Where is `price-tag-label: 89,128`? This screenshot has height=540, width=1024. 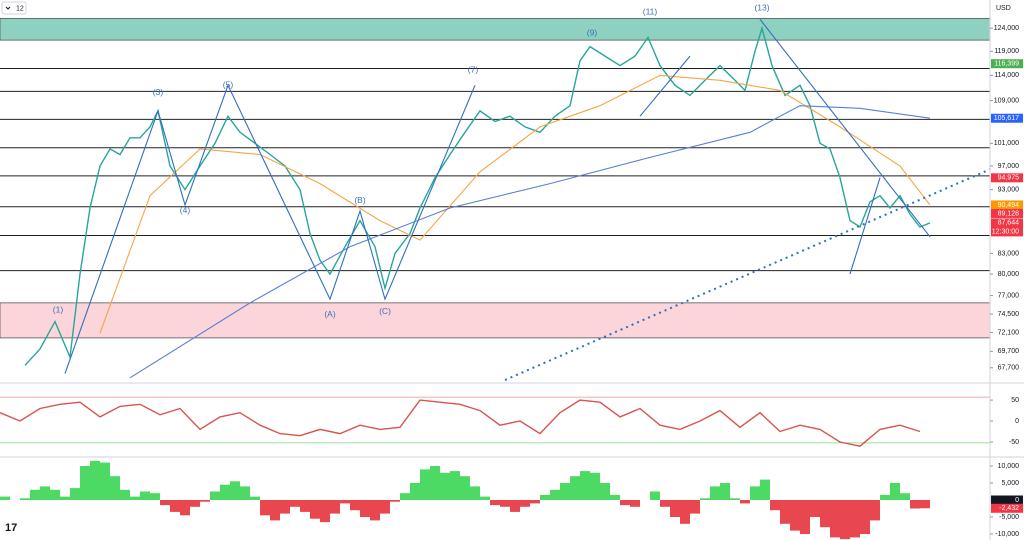 price-tag-label: 89,128 is located at coordinates (1009, 213).